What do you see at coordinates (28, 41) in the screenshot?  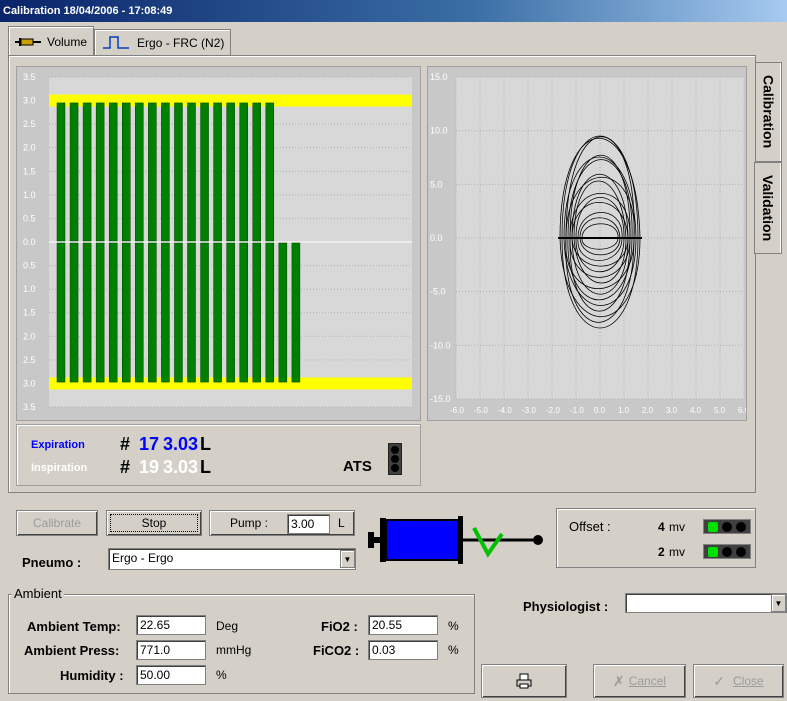 I see `syringe-icon` at bounding box center [28, 41].